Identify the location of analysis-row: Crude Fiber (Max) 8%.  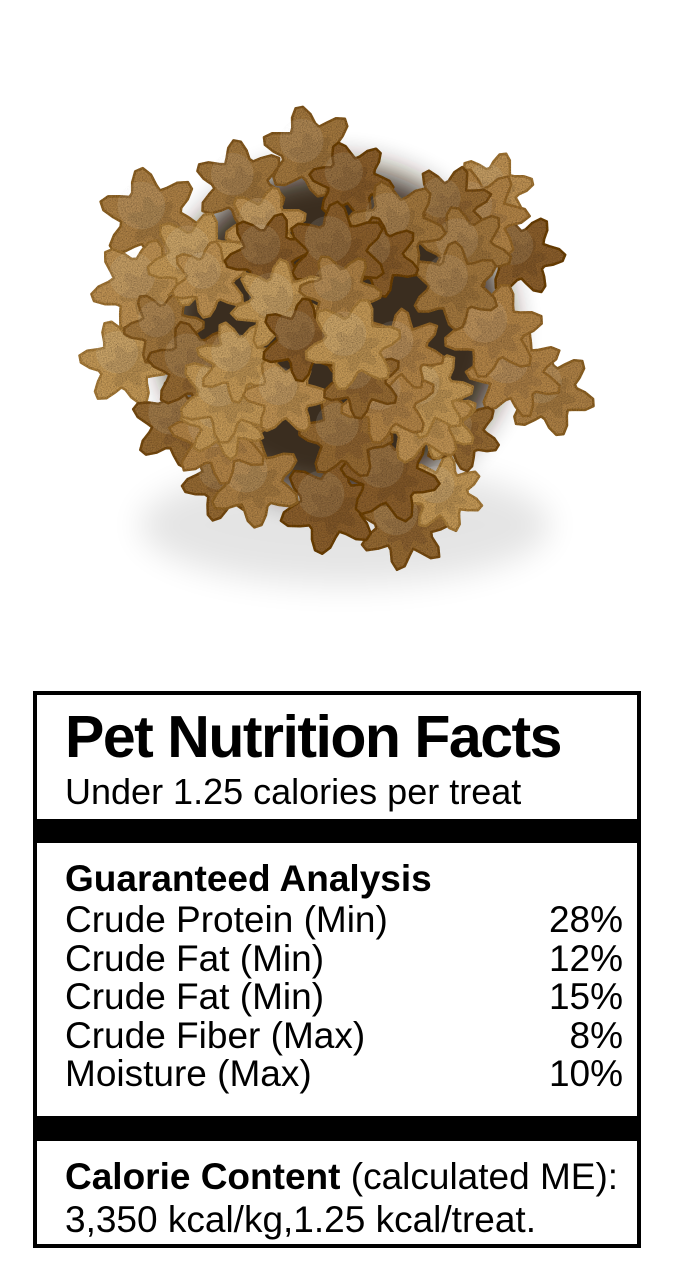
(344, 1035).